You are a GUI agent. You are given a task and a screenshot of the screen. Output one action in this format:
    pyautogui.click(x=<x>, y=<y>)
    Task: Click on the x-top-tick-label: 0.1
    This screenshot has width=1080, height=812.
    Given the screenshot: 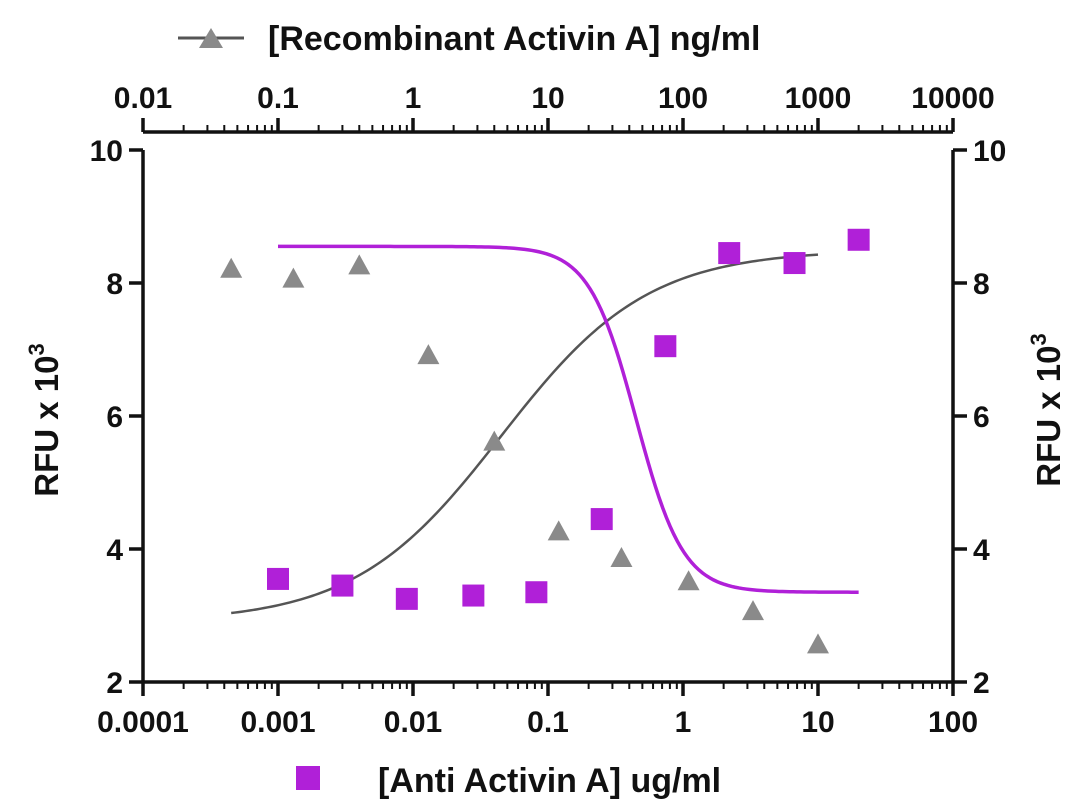 What is the action you would take?
    pyautogui.click(x=278, y=98)
    